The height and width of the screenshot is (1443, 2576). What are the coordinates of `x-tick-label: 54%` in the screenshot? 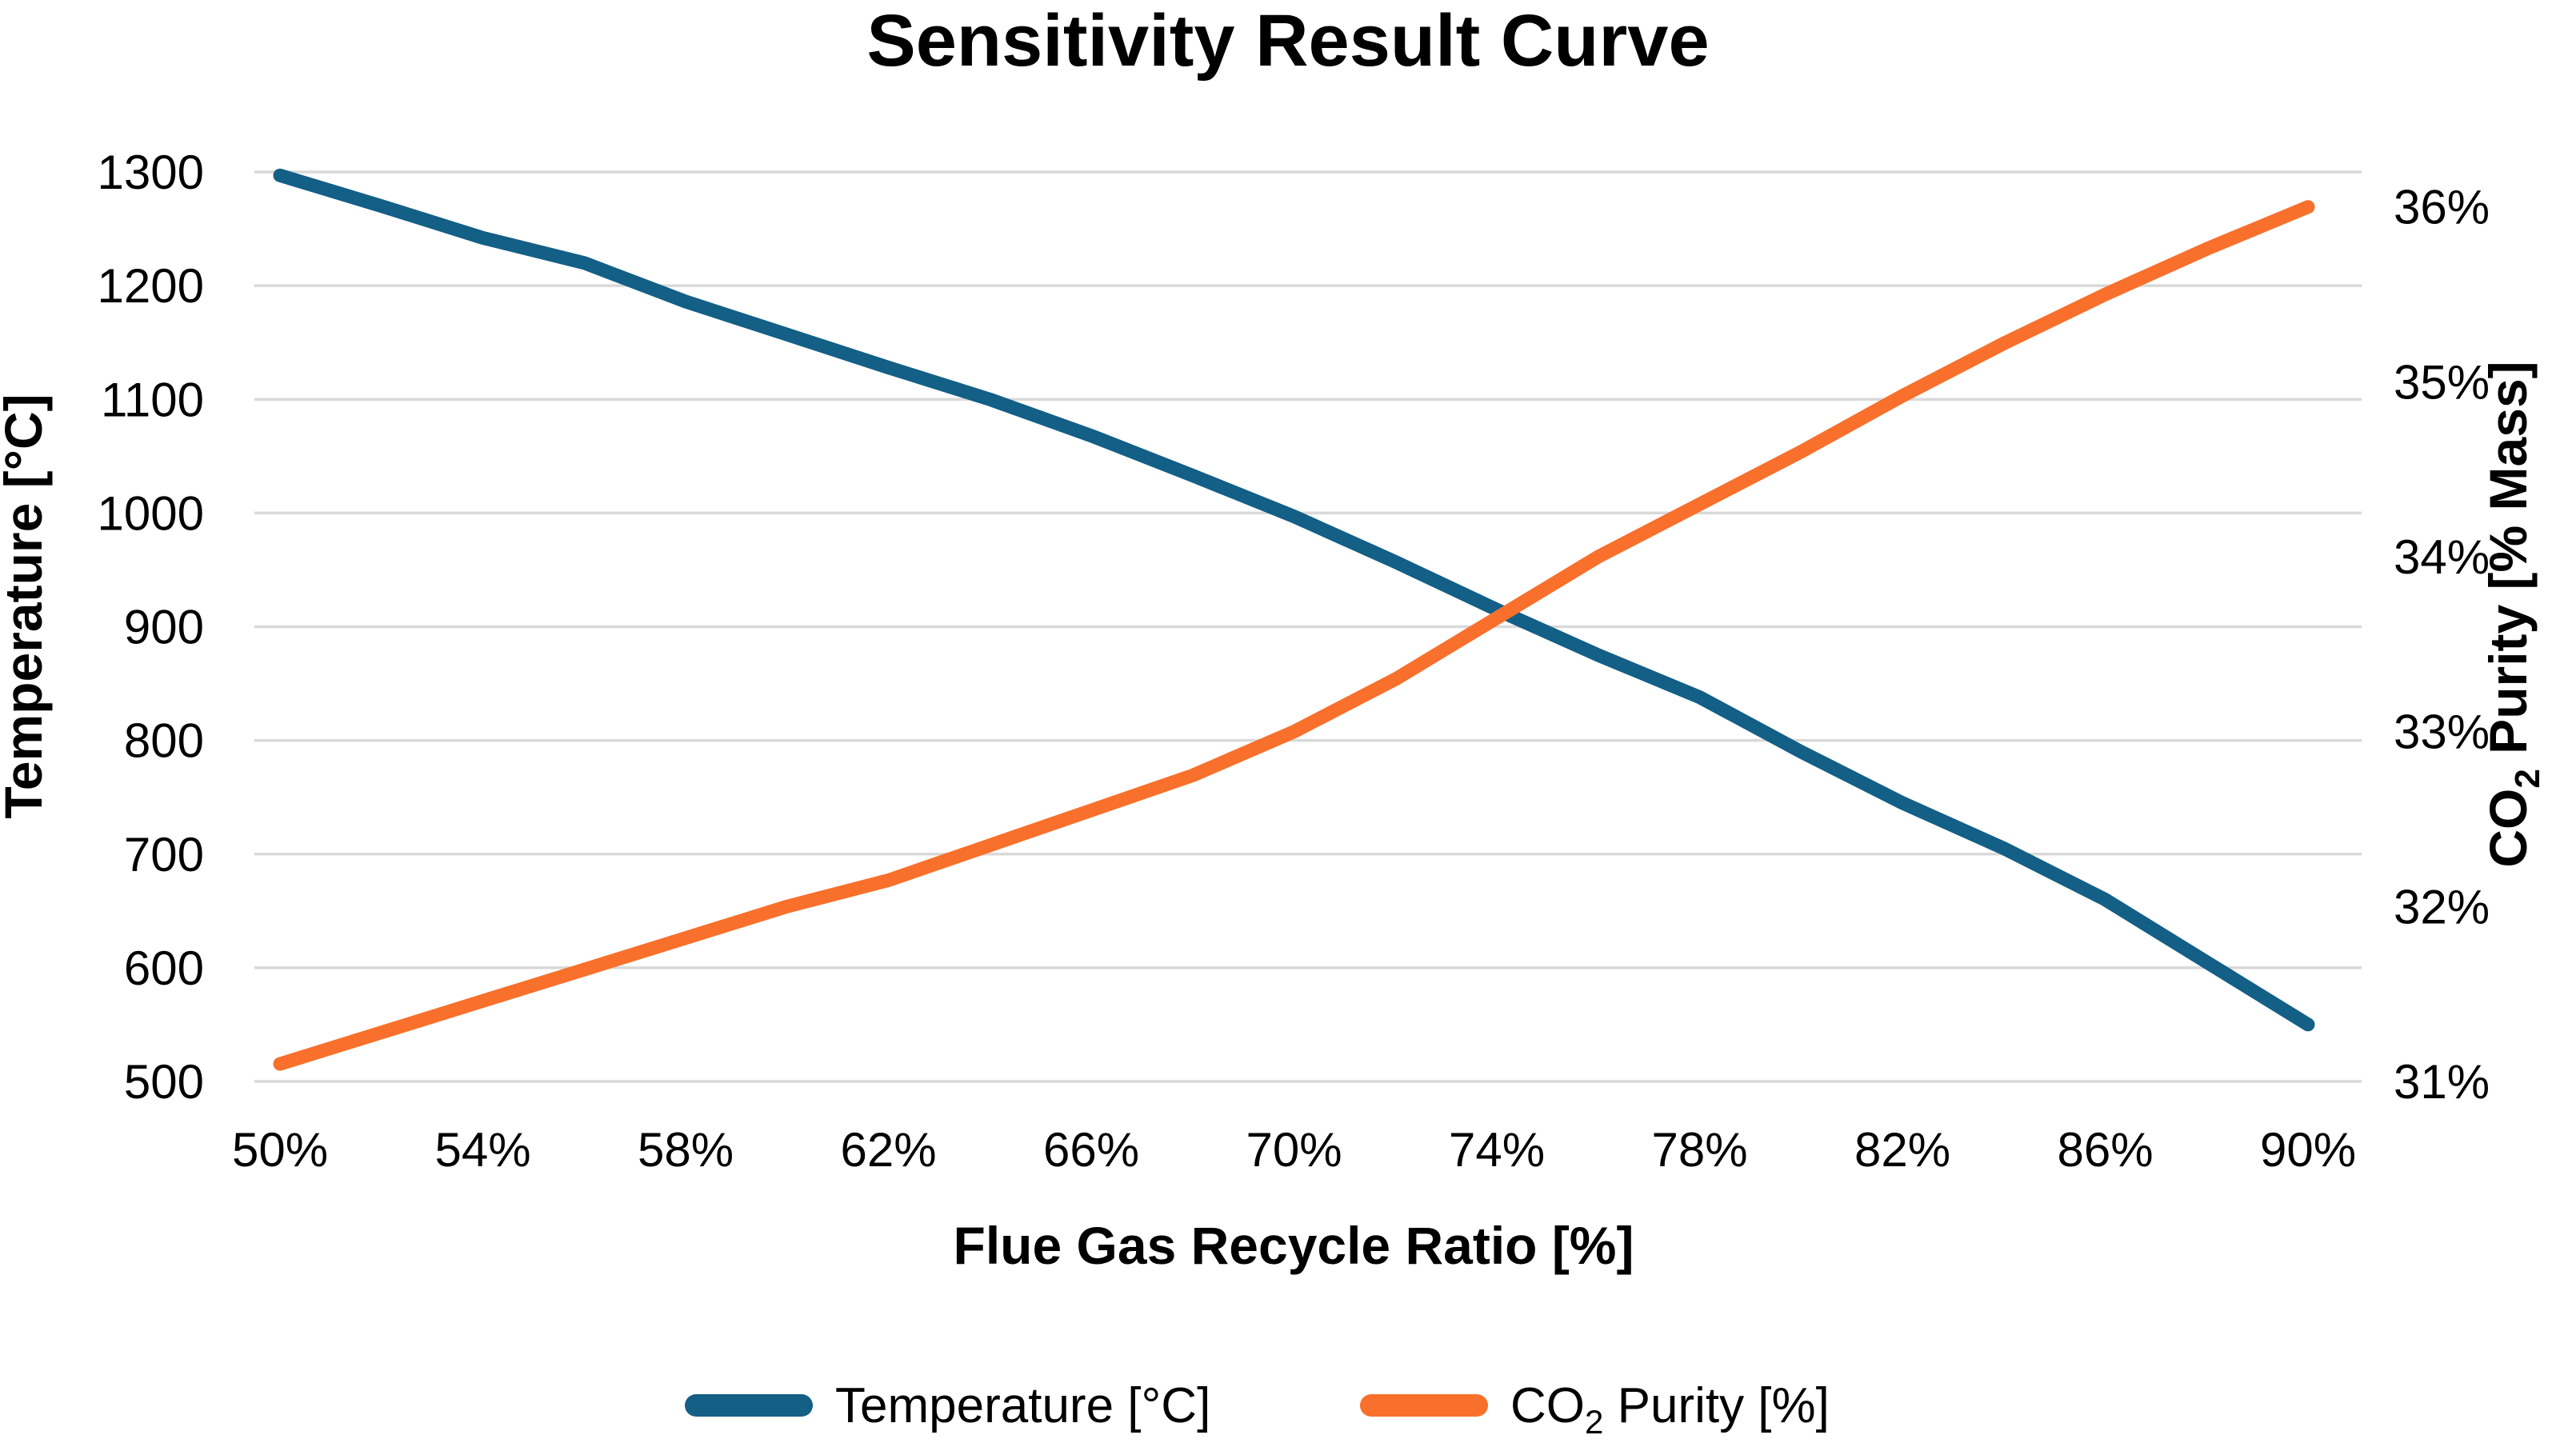 It's located at (482, 1150).